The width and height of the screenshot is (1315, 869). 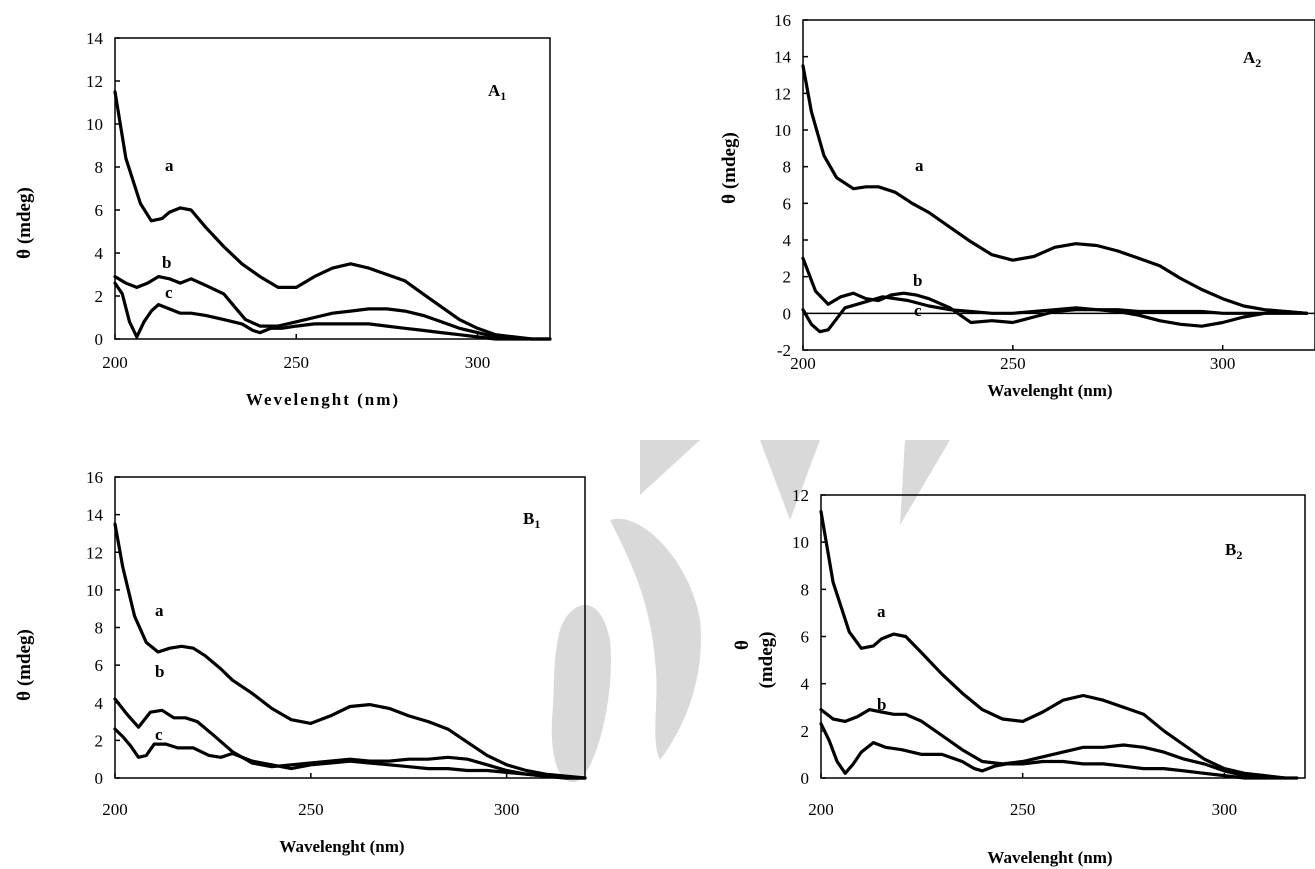 What do you see at coordinates (750, 611) in the screenshot?
I see `watermark` at bounding box center [750, 611].